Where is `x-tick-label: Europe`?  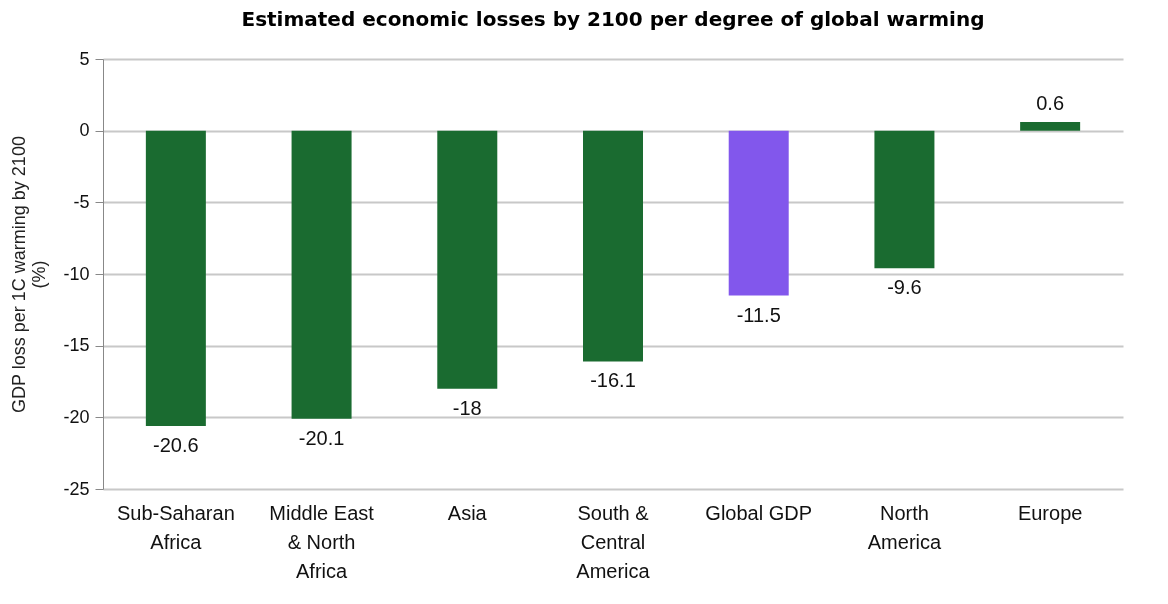 x-tick-label: Europe is located at coordinates (1050, 512).